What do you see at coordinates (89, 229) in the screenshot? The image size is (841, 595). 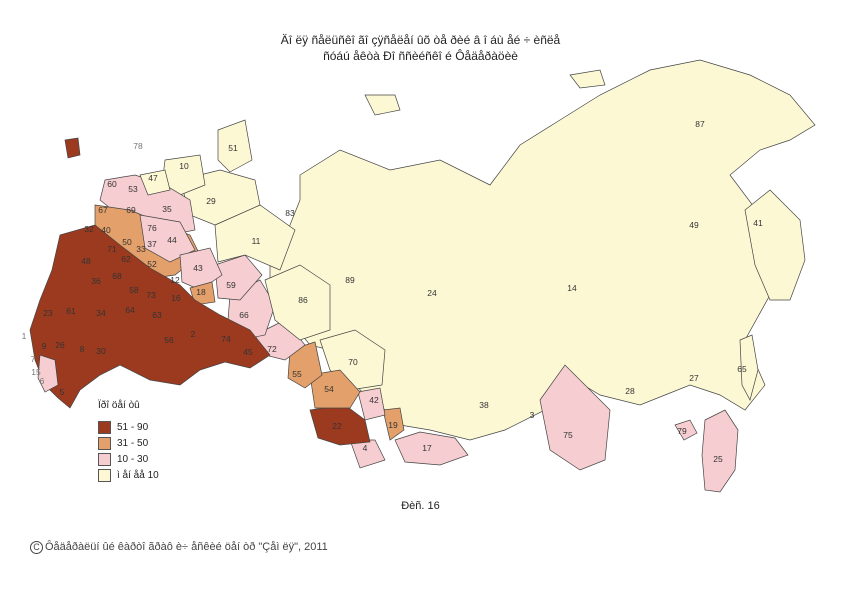 I see `region-label: 32` at bounding box center [89, 229].